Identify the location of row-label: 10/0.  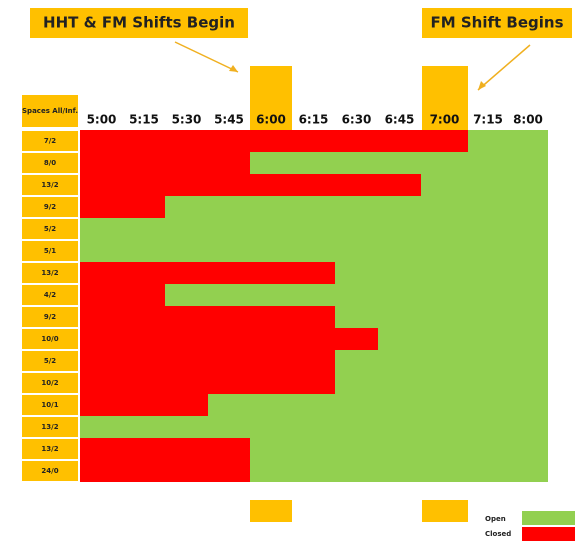
(49, 339).